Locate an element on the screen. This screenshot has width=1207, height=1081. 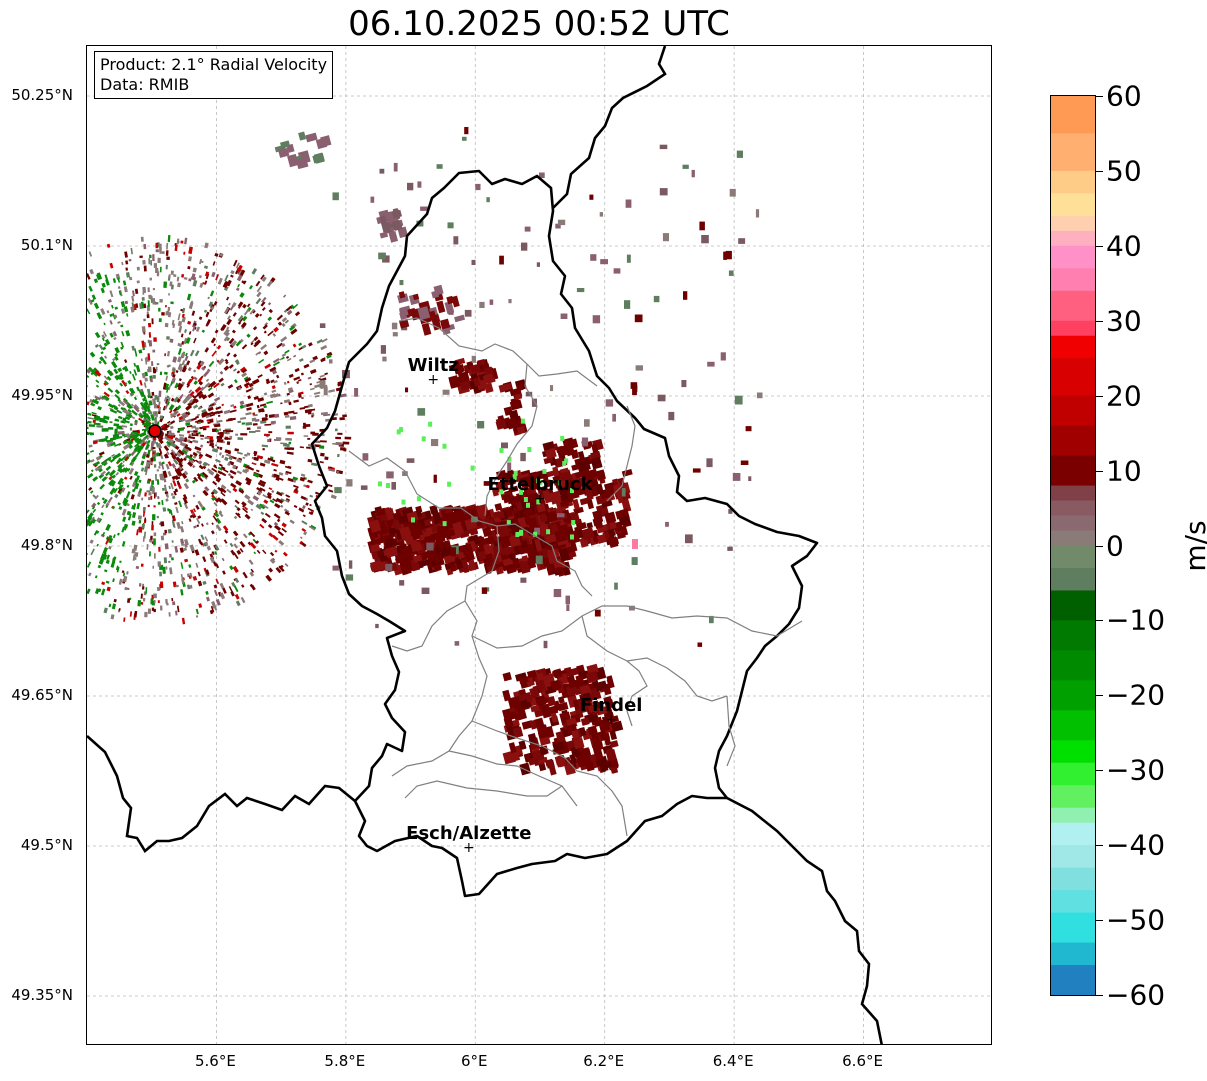
radar-site is located at coordinates (155, 431).